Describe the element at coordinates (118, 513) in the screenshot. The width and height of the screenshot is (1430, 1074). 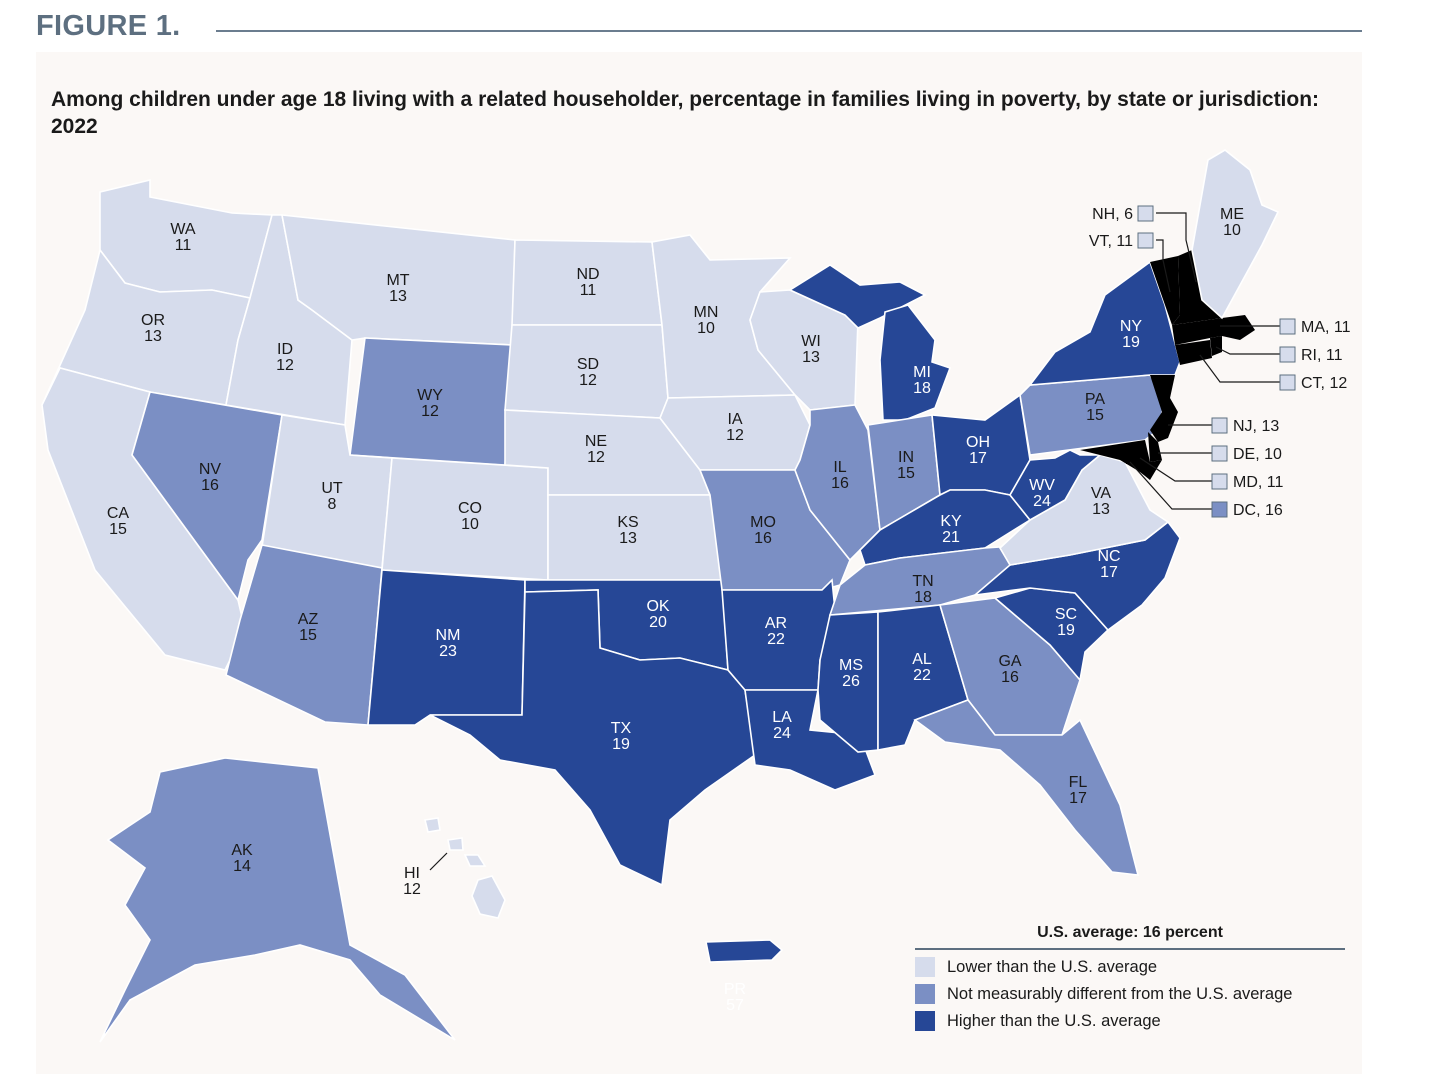
I see `label-code-ca: CA` at that location.